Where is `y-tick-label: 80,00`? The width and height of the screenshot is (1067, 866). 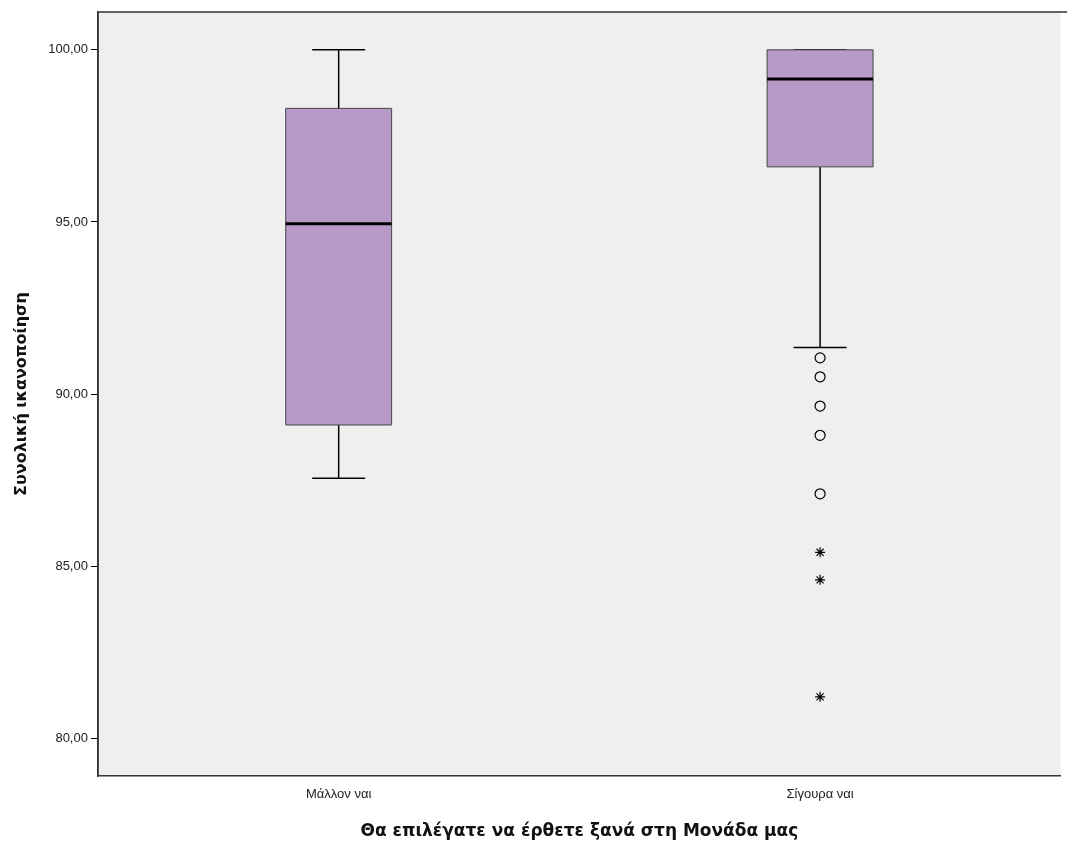 y-tick-label: 80,00 is located at coordinates (71, 737).